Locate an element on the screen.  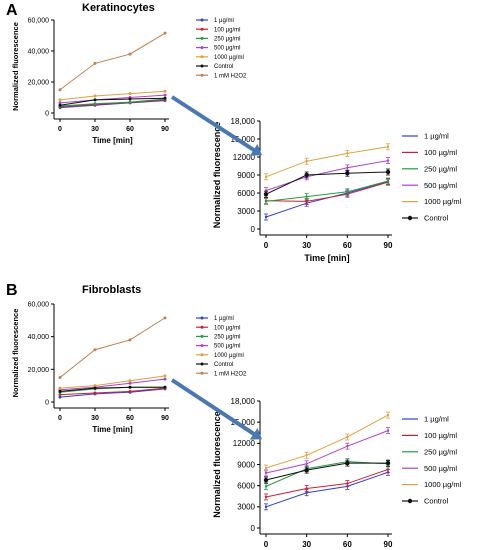
zoom-arrow-a-head is located at coordinates (256, 149).